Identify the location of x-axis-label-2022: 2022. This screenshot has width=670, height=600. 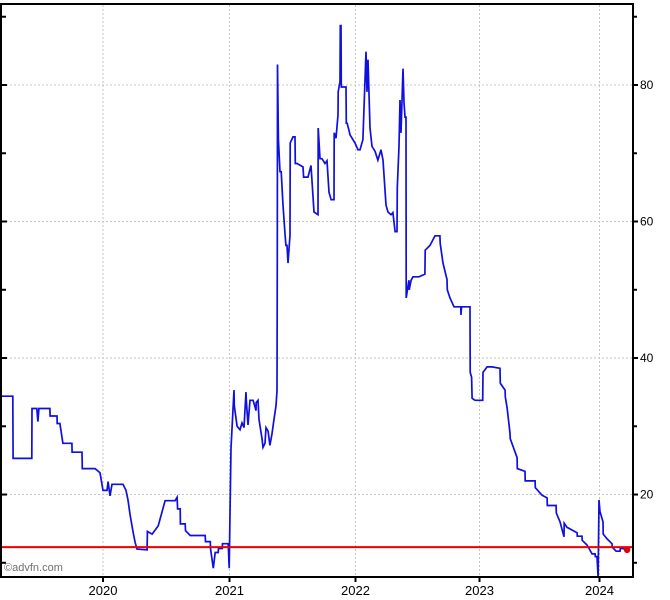
(355, 590).